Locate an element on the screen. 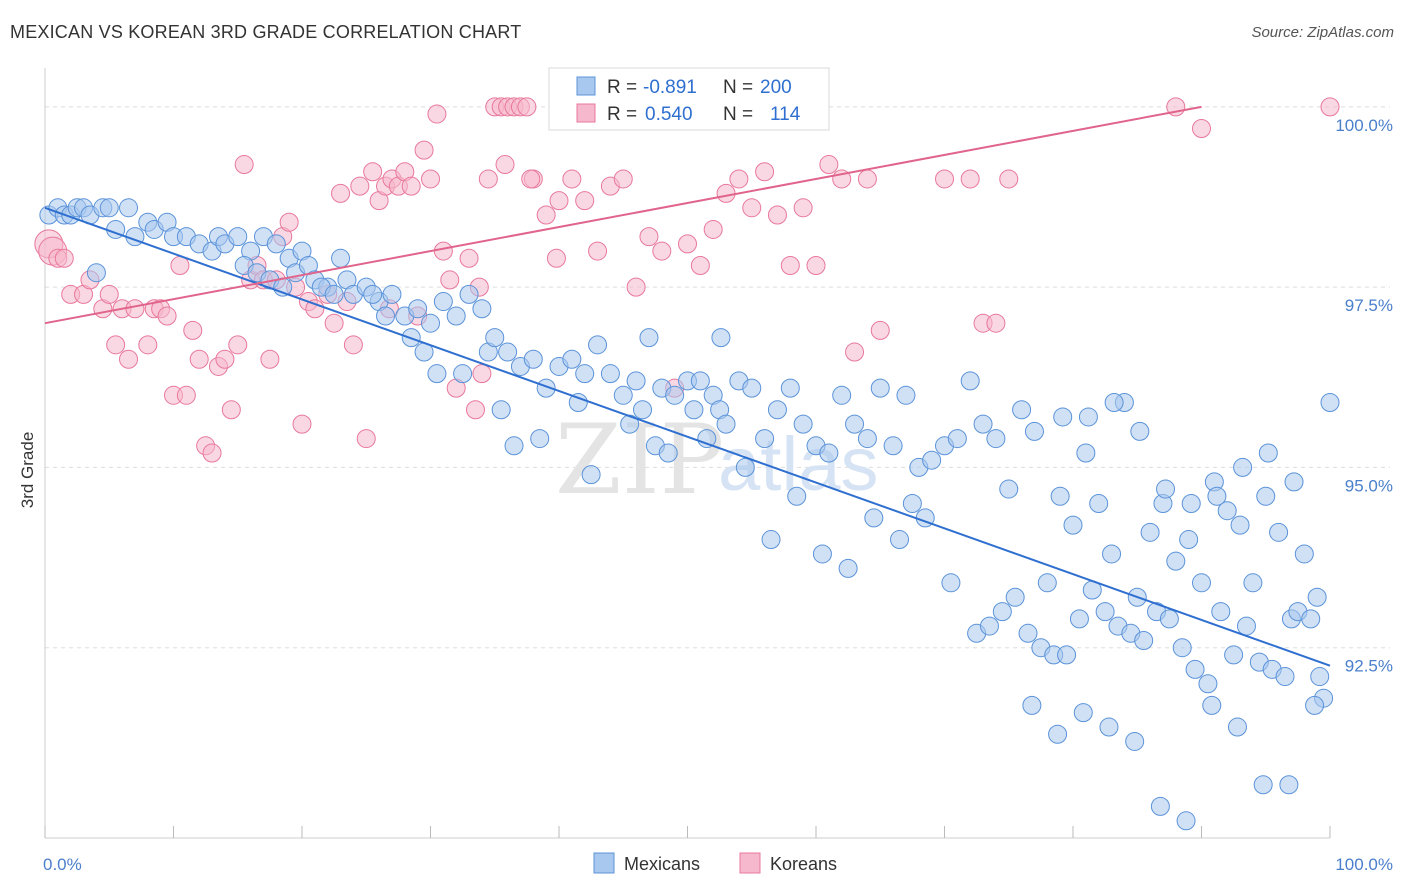  legend-swatch-mexicans is located at coordinates (586, 86).